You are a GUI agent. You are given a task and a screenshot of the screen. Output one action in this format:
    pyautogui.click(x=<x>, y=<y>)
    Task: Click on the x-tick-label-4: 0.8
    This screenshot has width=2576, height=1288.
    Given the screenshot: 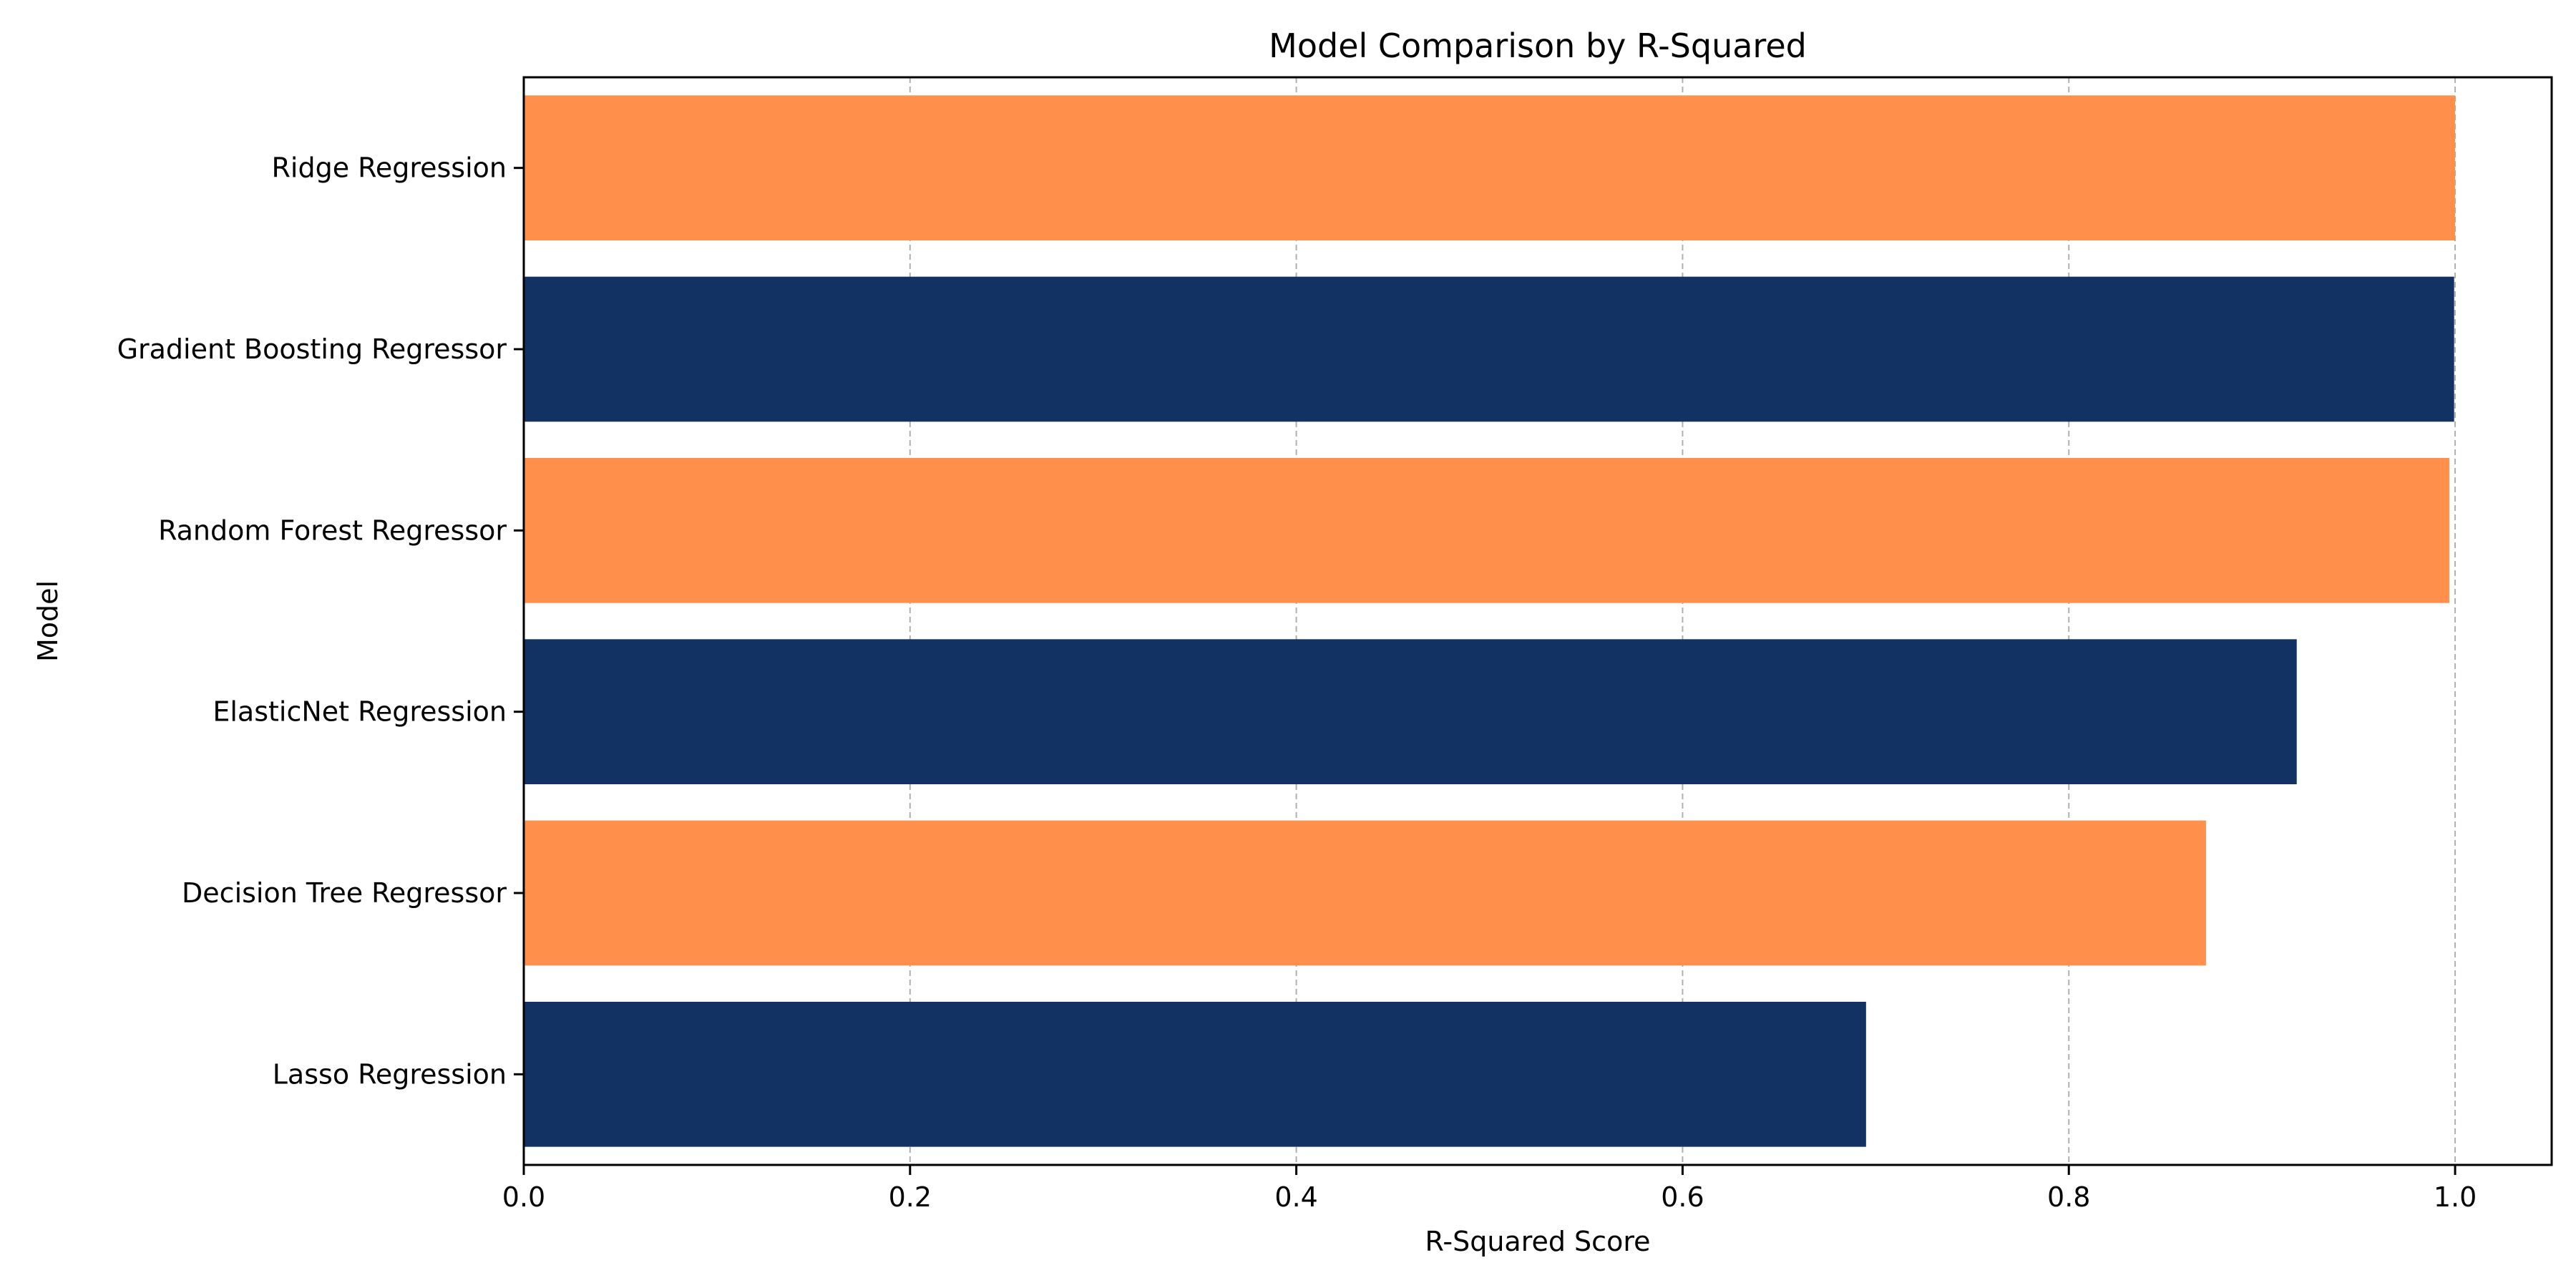 What is the action you would take?
    pyautogui.click(x=2068, y=1197)
    